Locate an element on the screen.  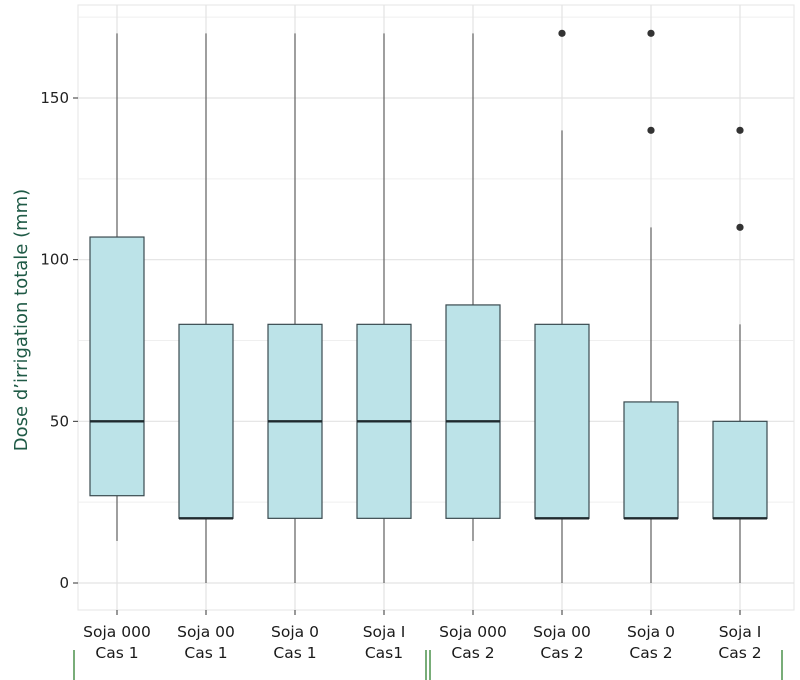
x-tick-label: Cas1 is located at coordinates (384, 653).